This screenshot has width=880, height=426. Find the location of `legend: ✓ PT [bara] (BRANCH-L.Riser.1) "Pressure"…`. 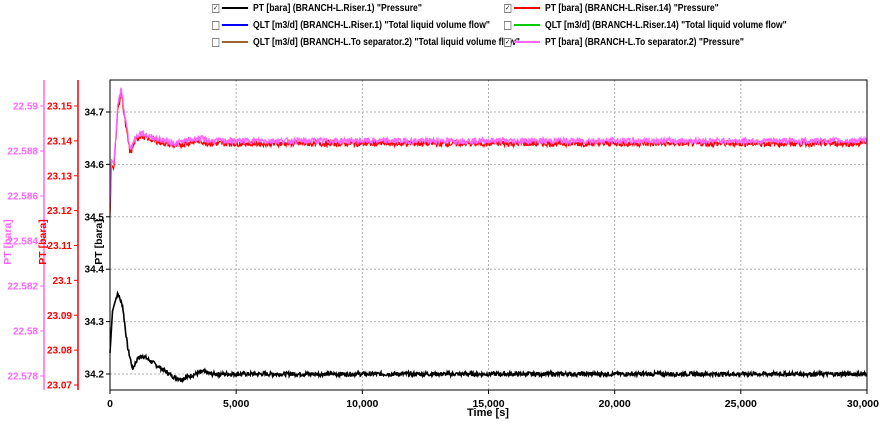

legend: ✓ PT [bara] (BRANCH-L.Riser.1) "Pressure"… is located at coordinates (512, 38).